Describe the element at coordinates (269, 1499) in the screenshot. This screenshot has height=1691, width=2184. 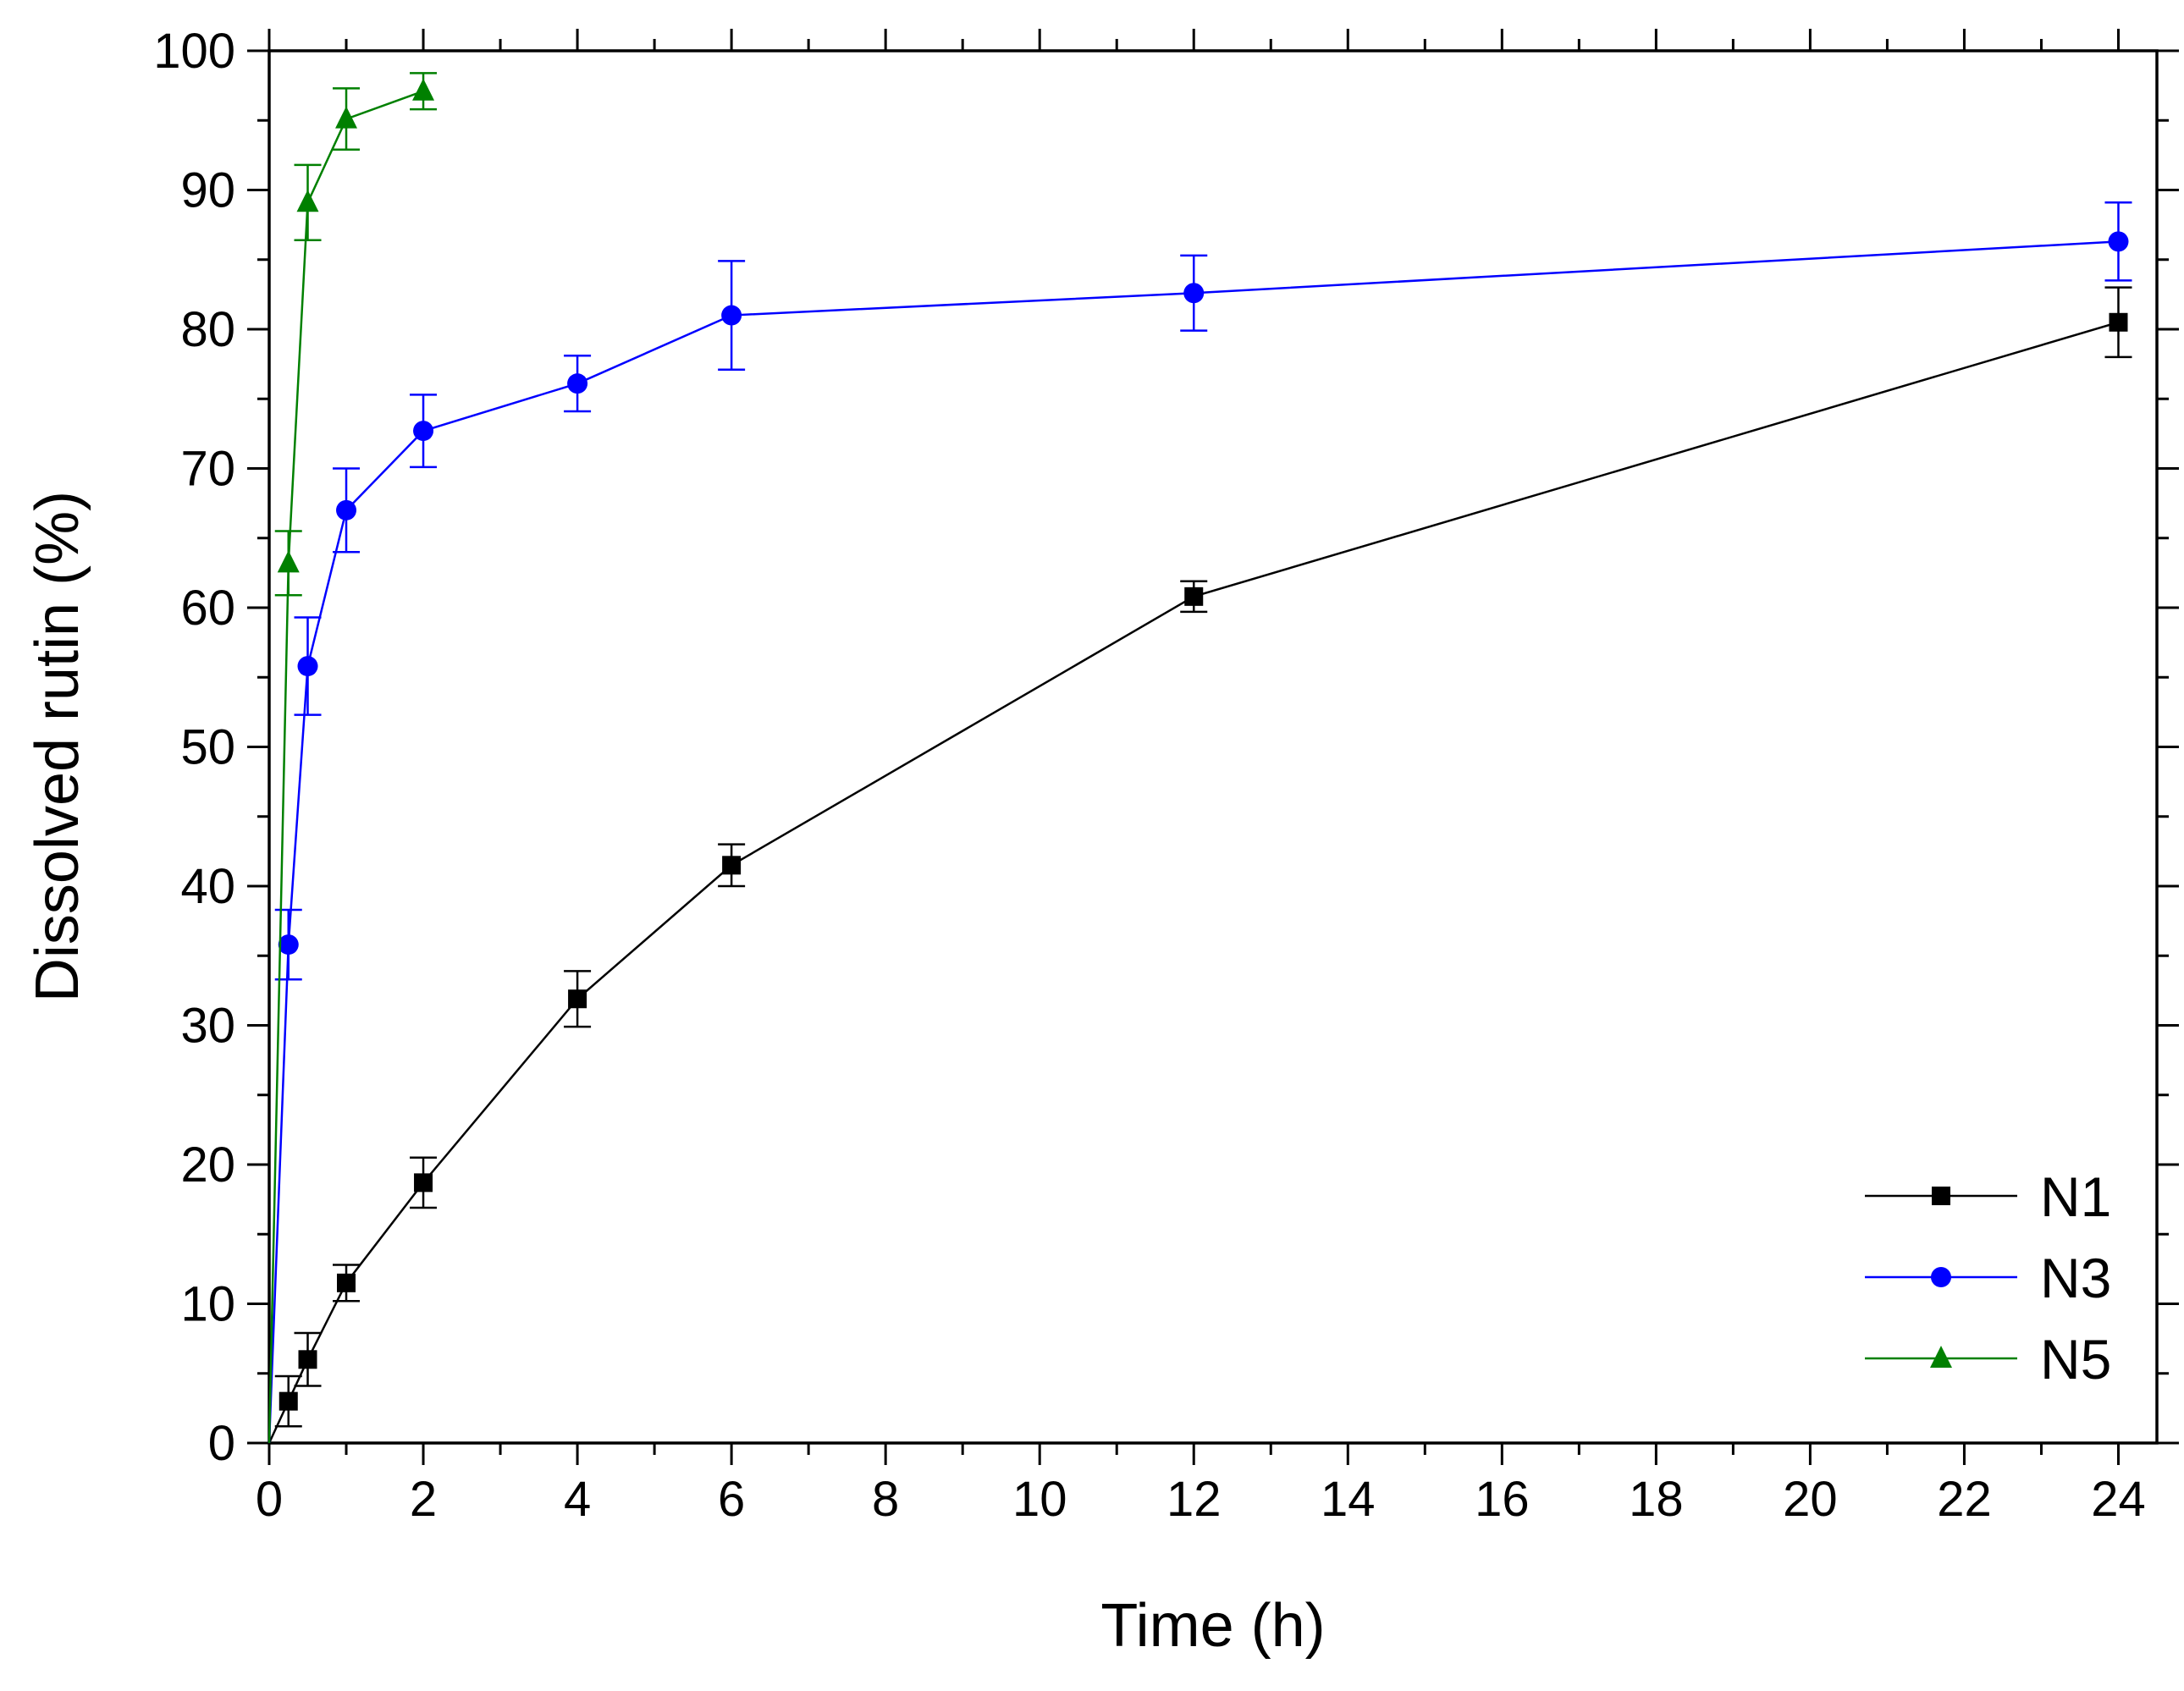
I see `x-tick-label: 0` at that location.